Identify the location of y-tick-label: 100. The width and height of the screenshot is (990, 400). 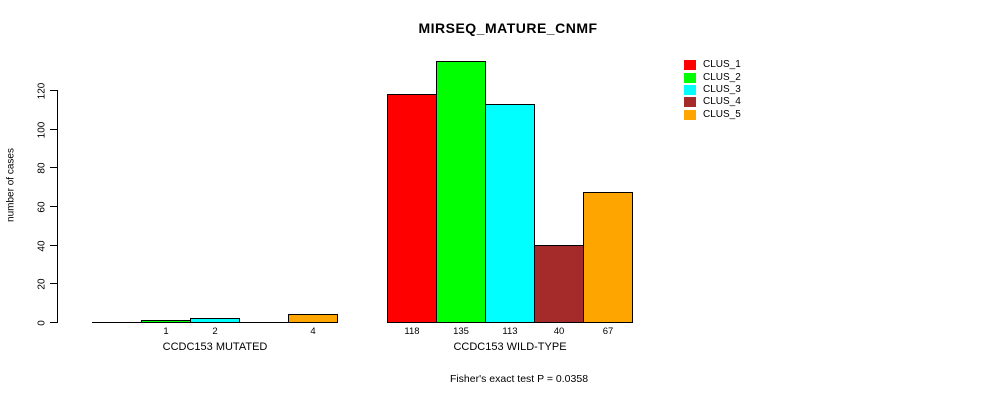
(42, 129).